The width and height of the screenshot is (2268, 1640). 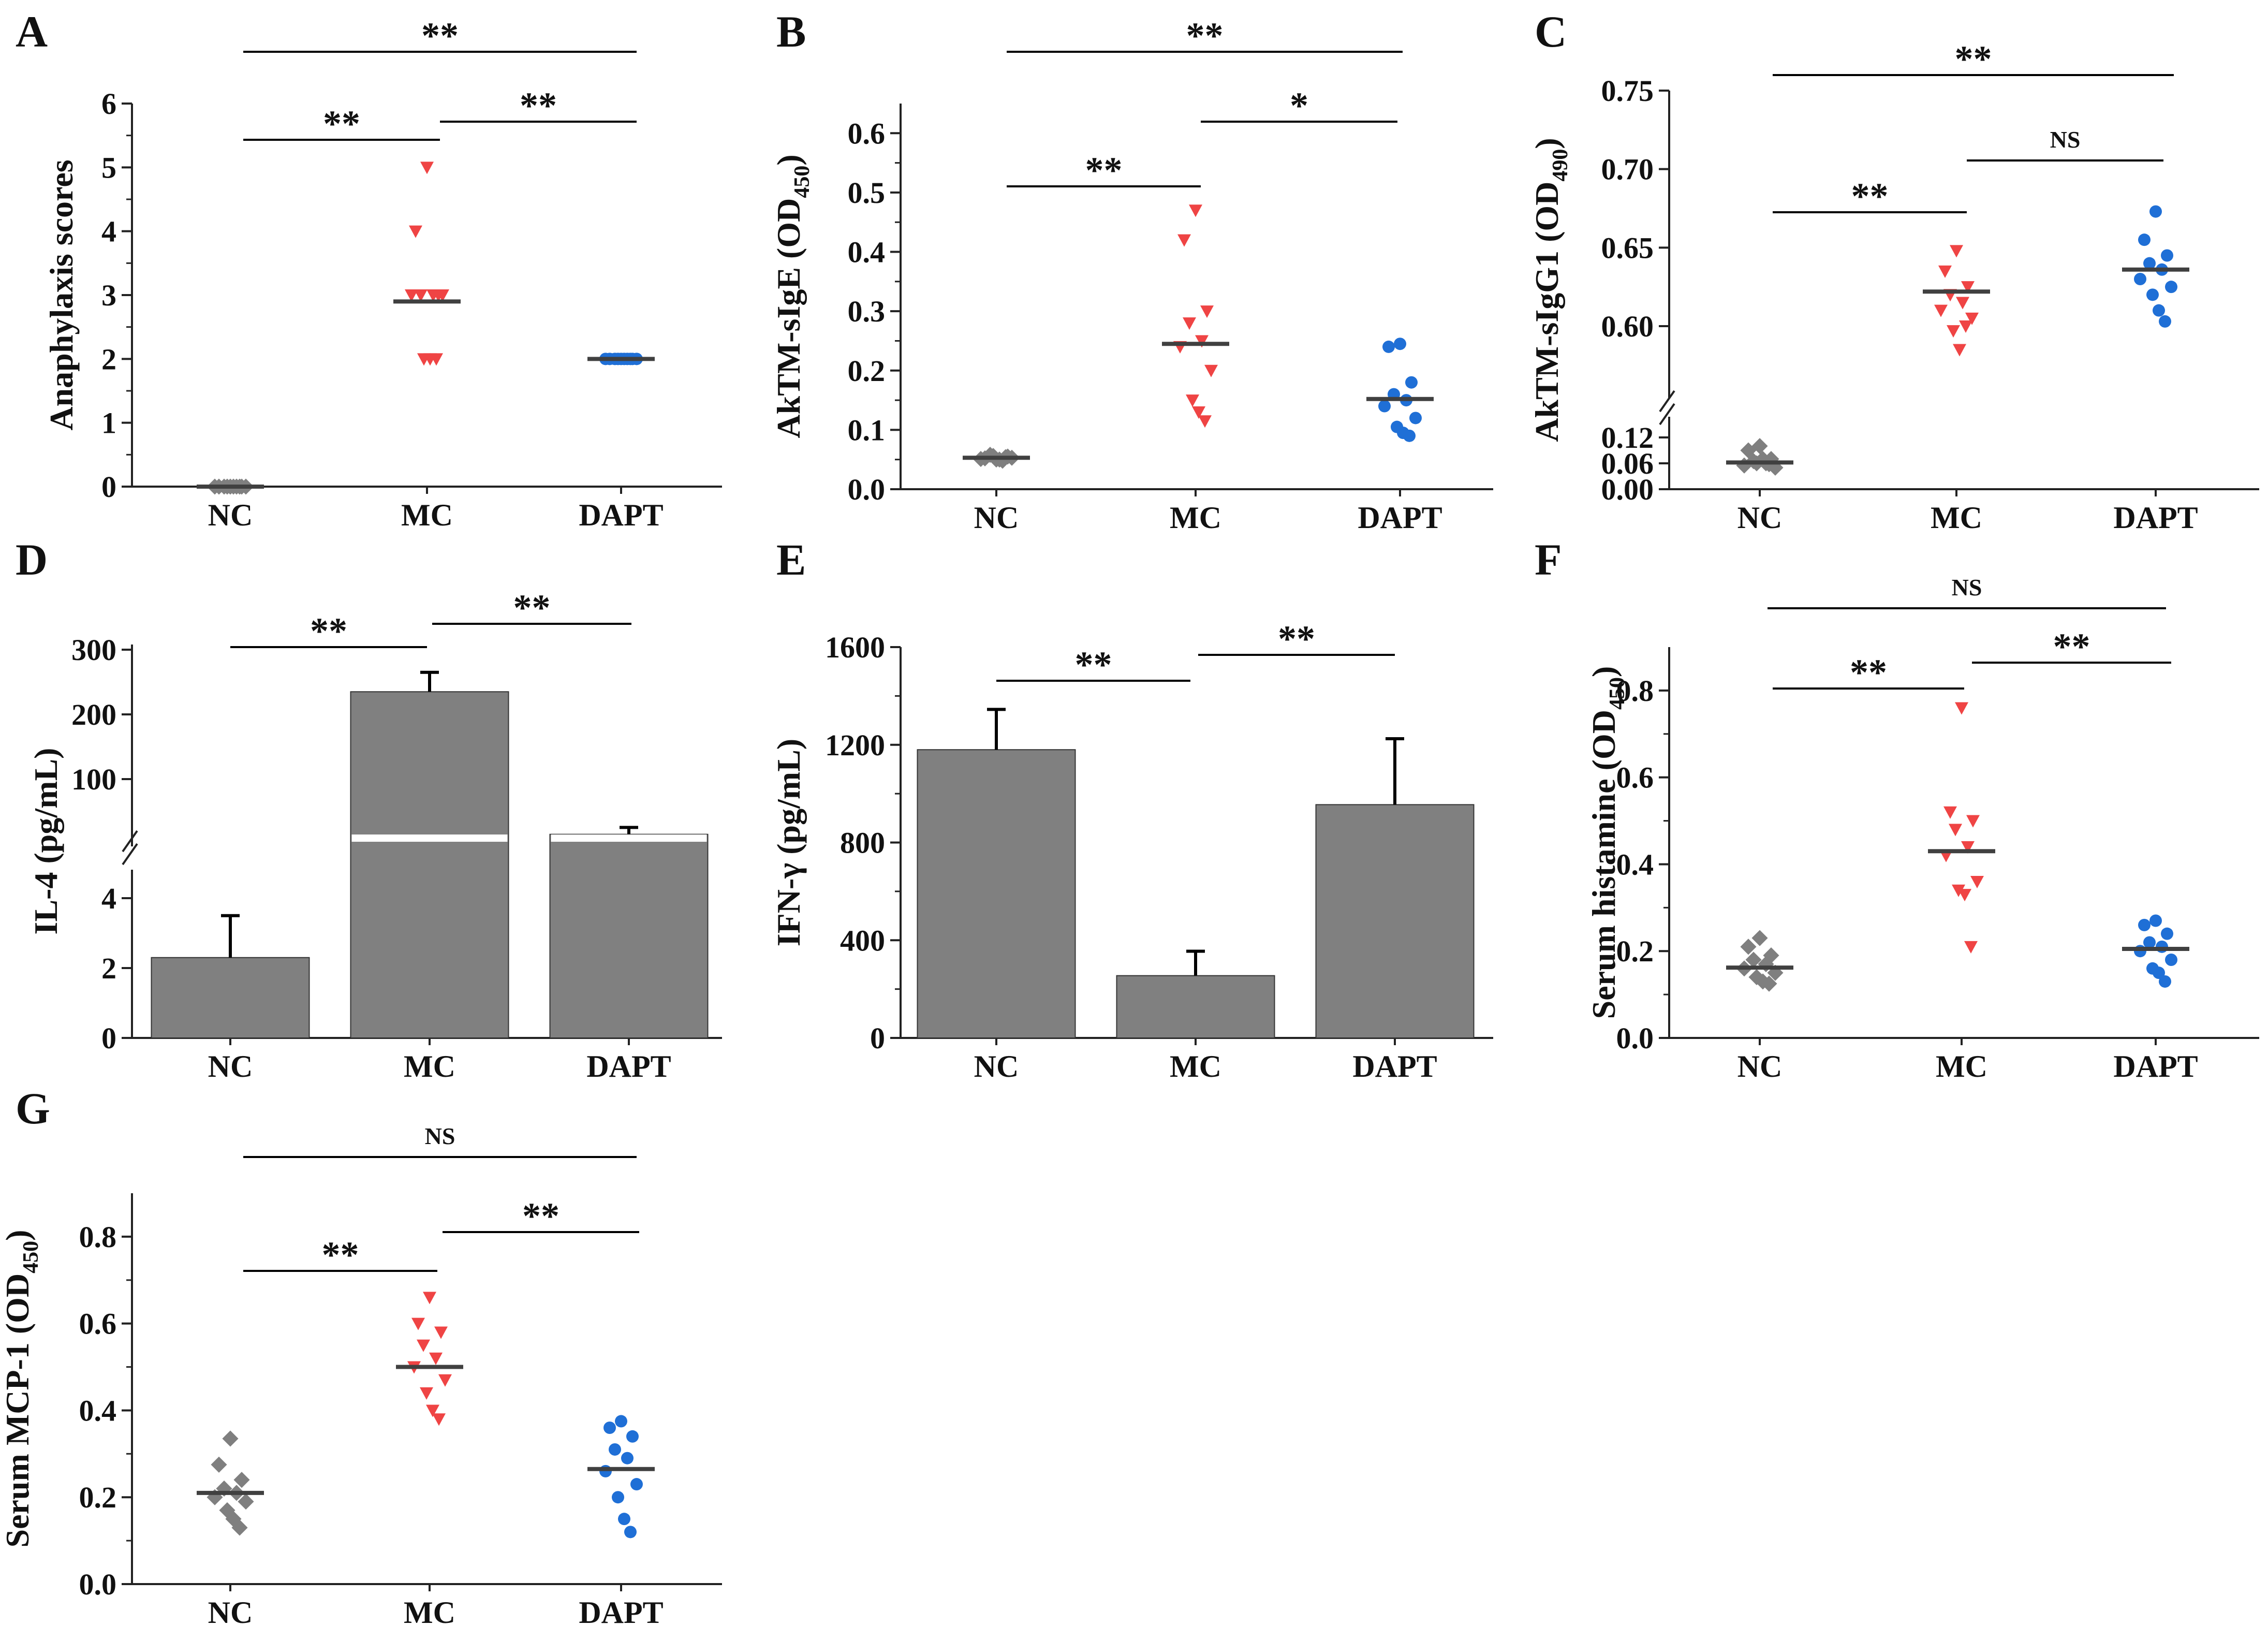 I want to click on panel-b-y-tick-label: 0.1, so click(x=867, y=430).